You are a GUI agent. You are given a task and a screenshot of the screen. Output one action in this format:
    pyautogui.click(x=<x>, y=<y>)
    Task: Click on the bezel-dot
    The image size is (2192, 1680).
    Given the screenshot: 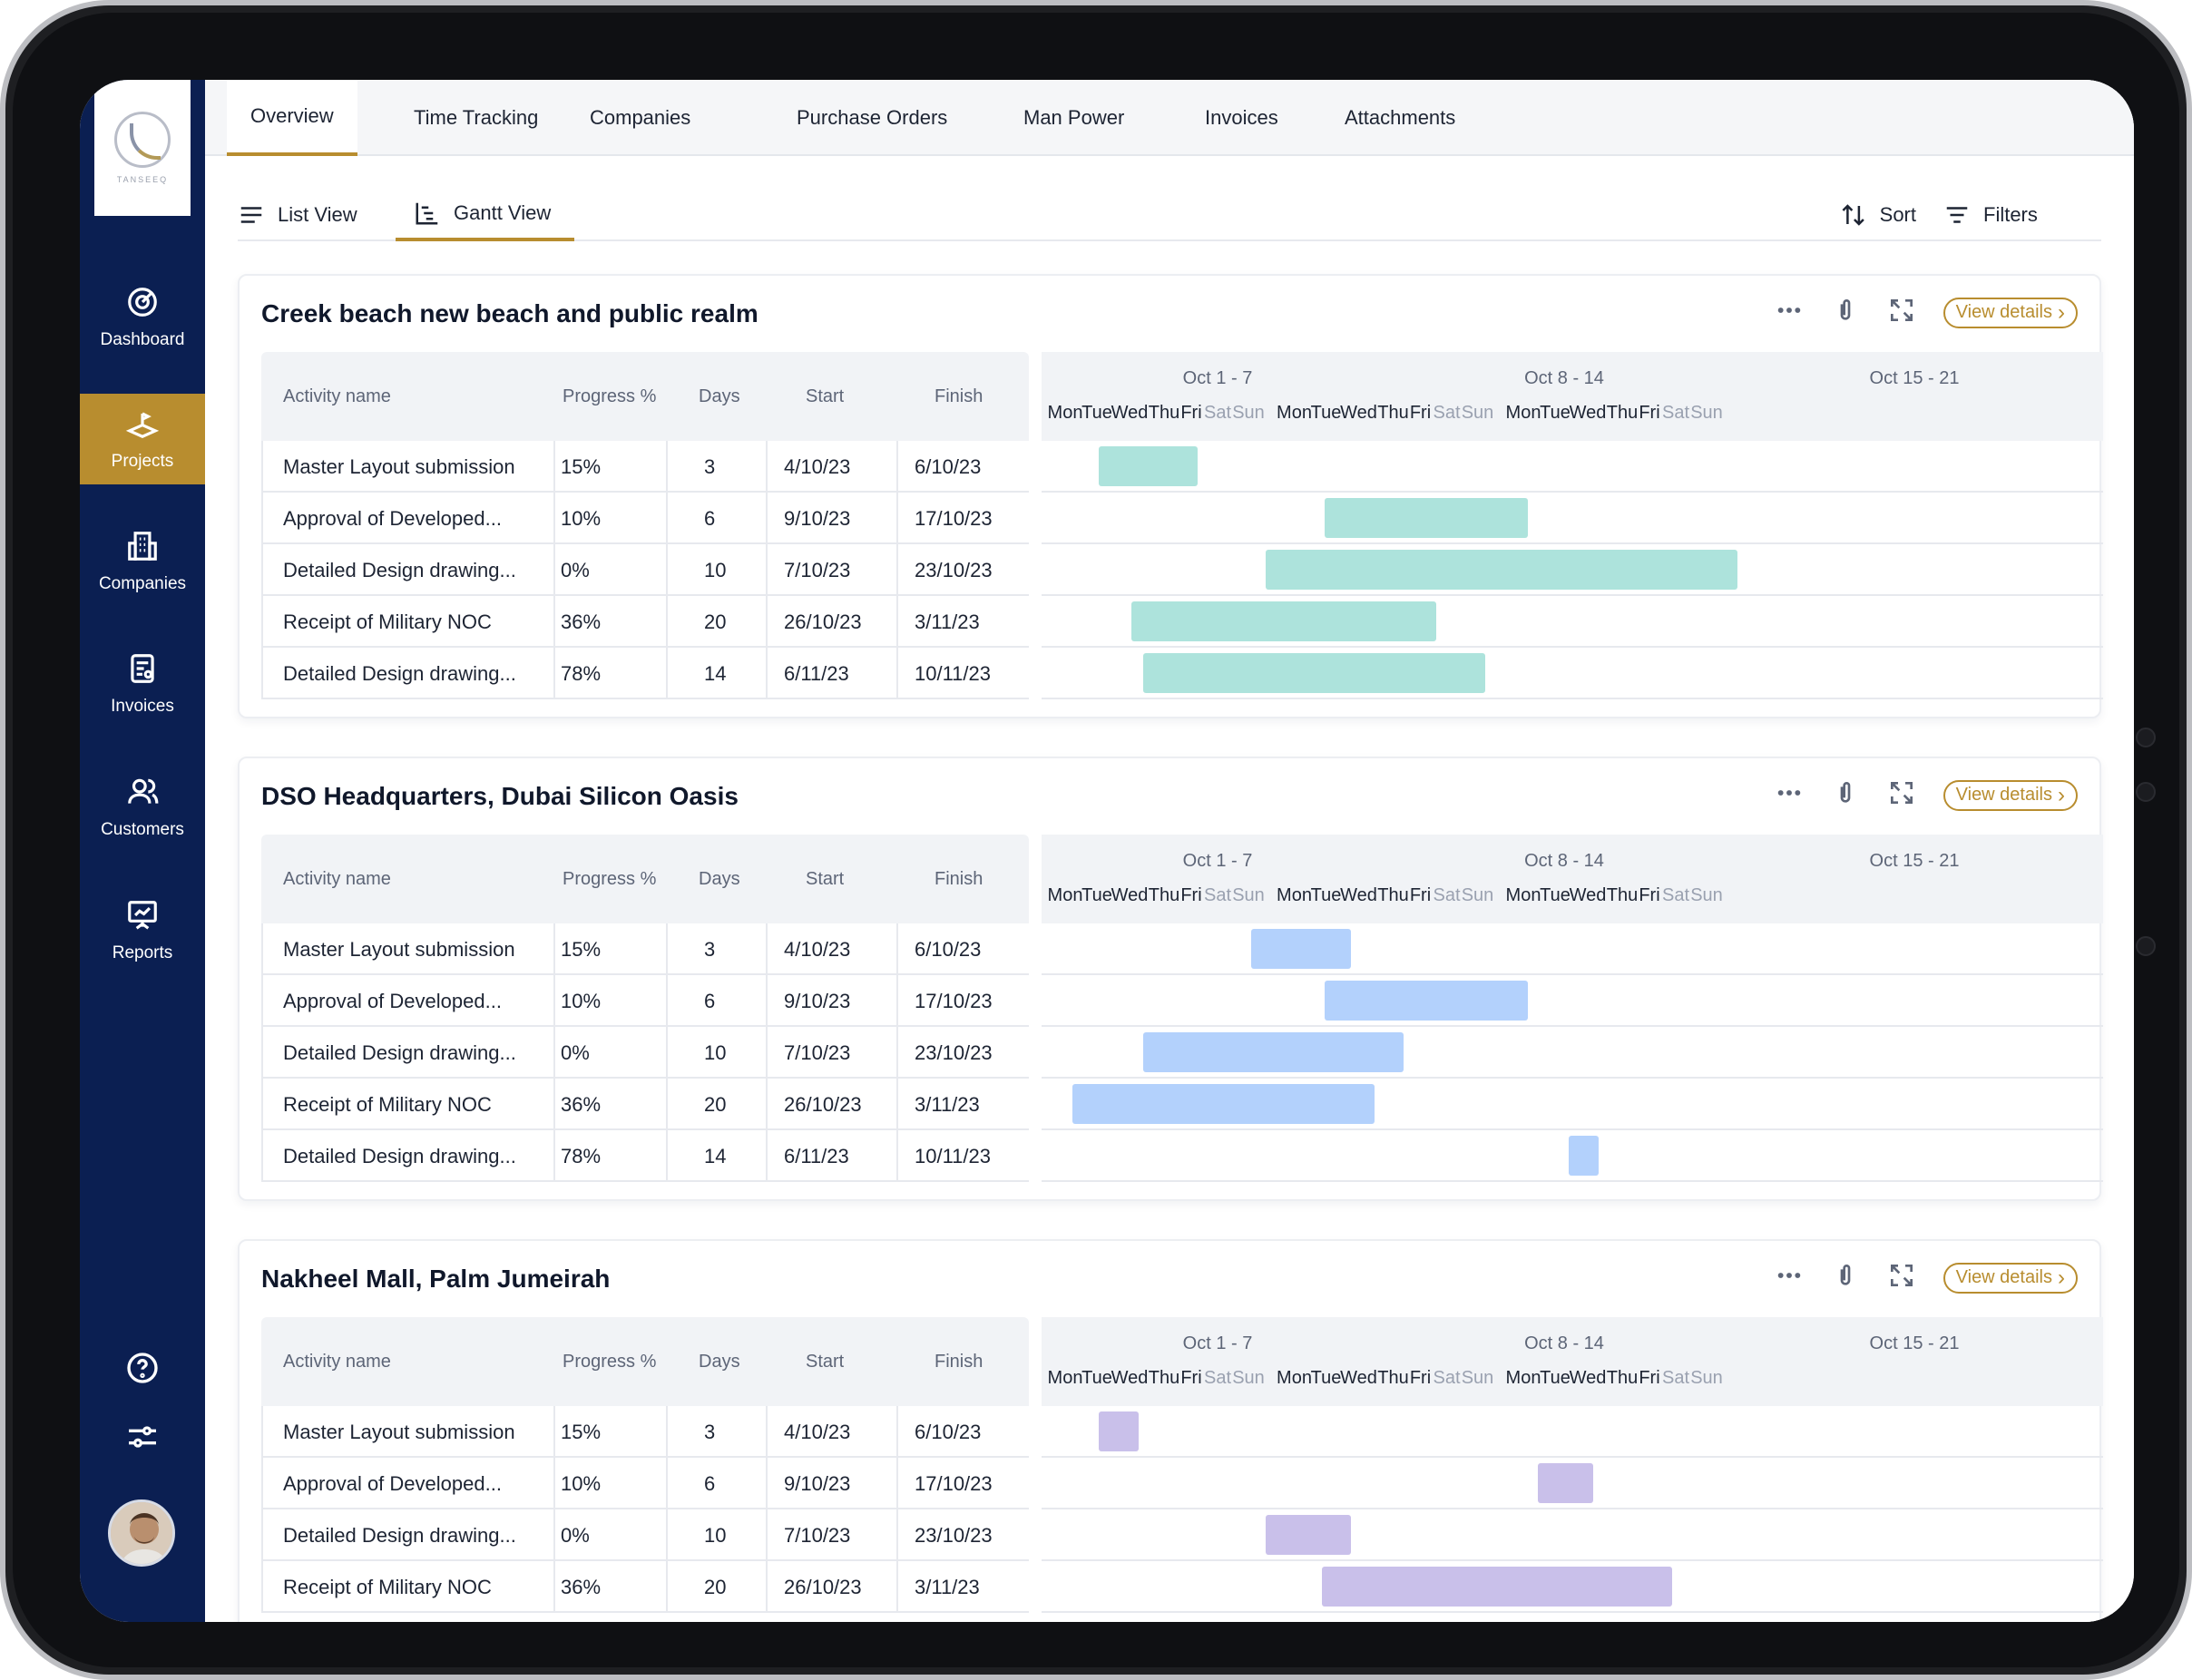 What is the action you would take?
    pyautogui.click(x=2146, y=946)
    